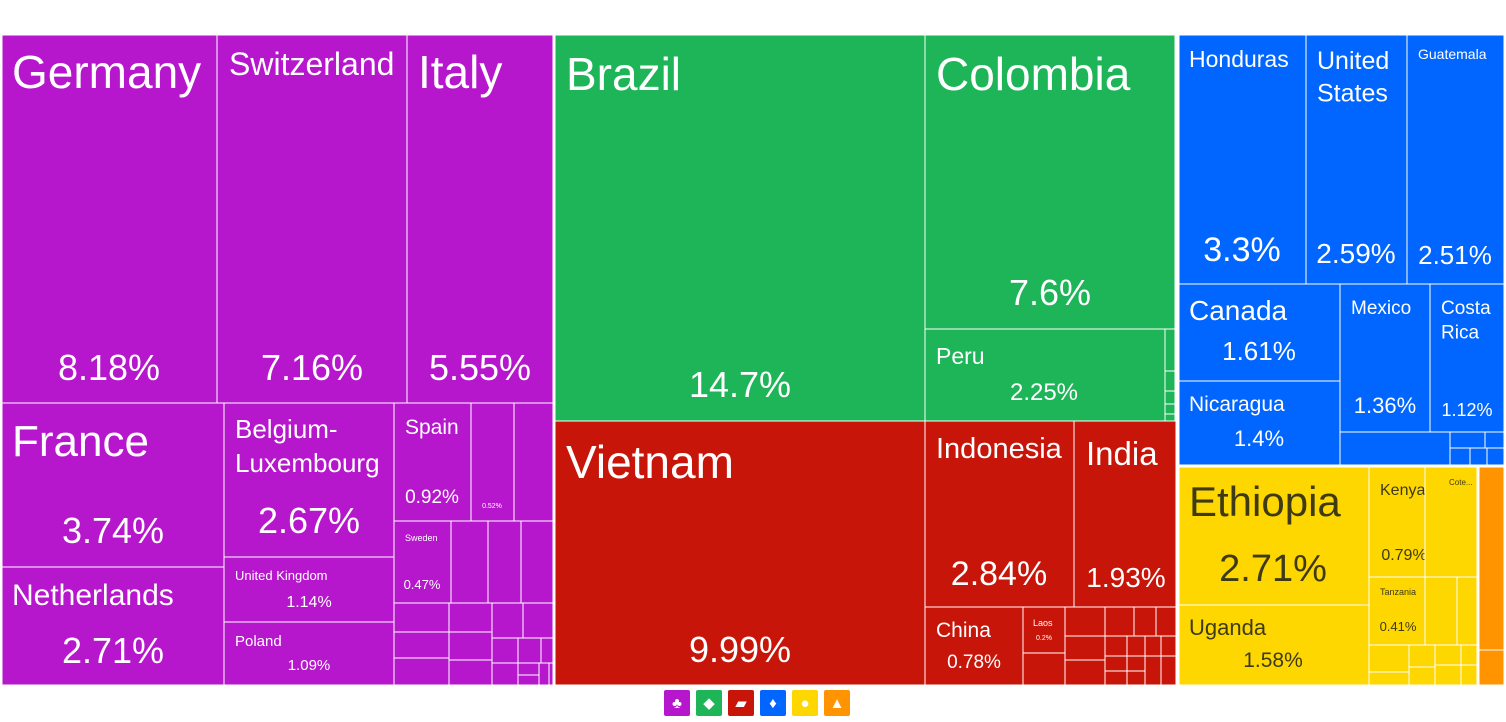 The height and width of the screenshot is (722, 1506). What do you see at coordinates (1242, 159) in the screenshot?
I see `tile-honduras` at bounding box center [1242, 159].